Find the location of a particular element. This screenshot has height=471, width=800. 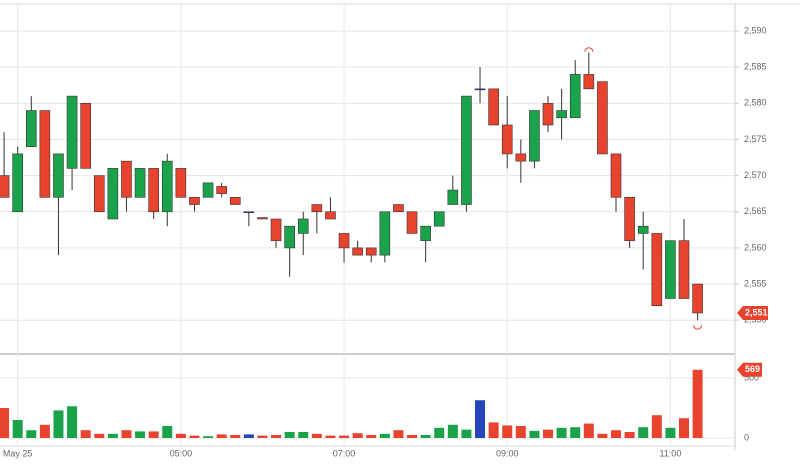

y-tick-label: 2,560 is located at coordinates (755, 247).